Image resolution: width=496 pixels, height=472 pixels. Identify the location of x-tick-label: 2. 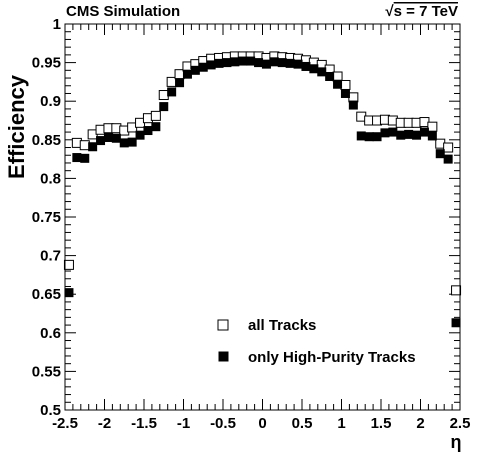
(420, 423).